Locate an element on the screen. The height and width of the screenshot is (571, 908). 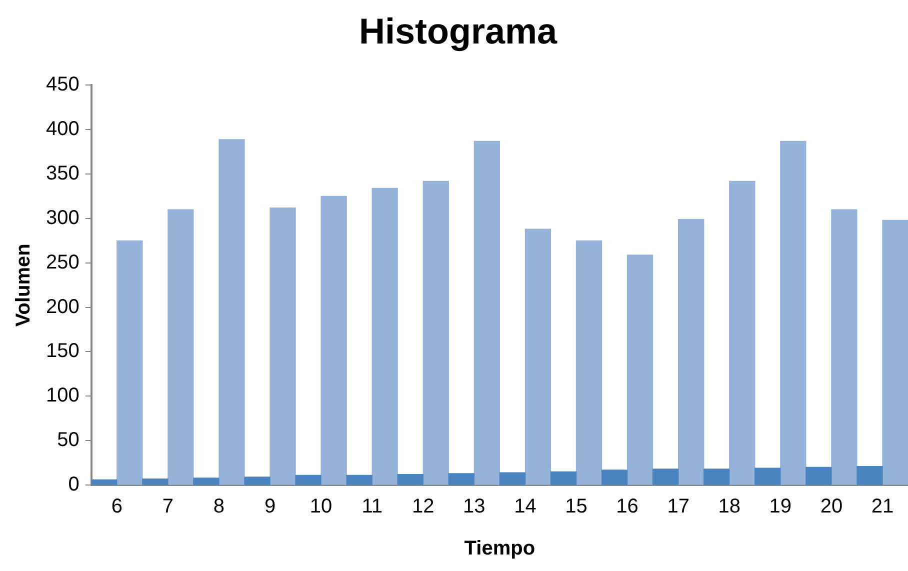
y-tick-label: 0 is located at coordinates (74, 485).